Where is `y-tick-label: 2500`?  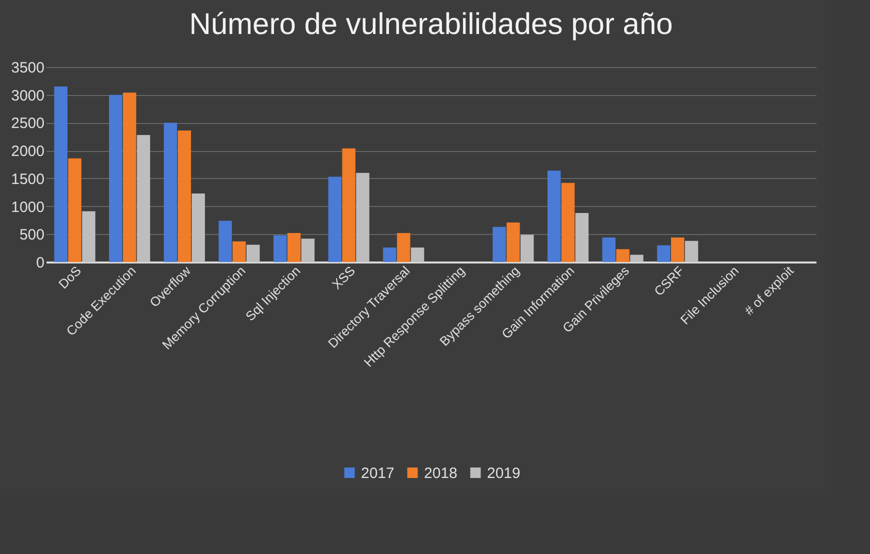 y-tick-label: 2500 is located at coordinates (27, 123).